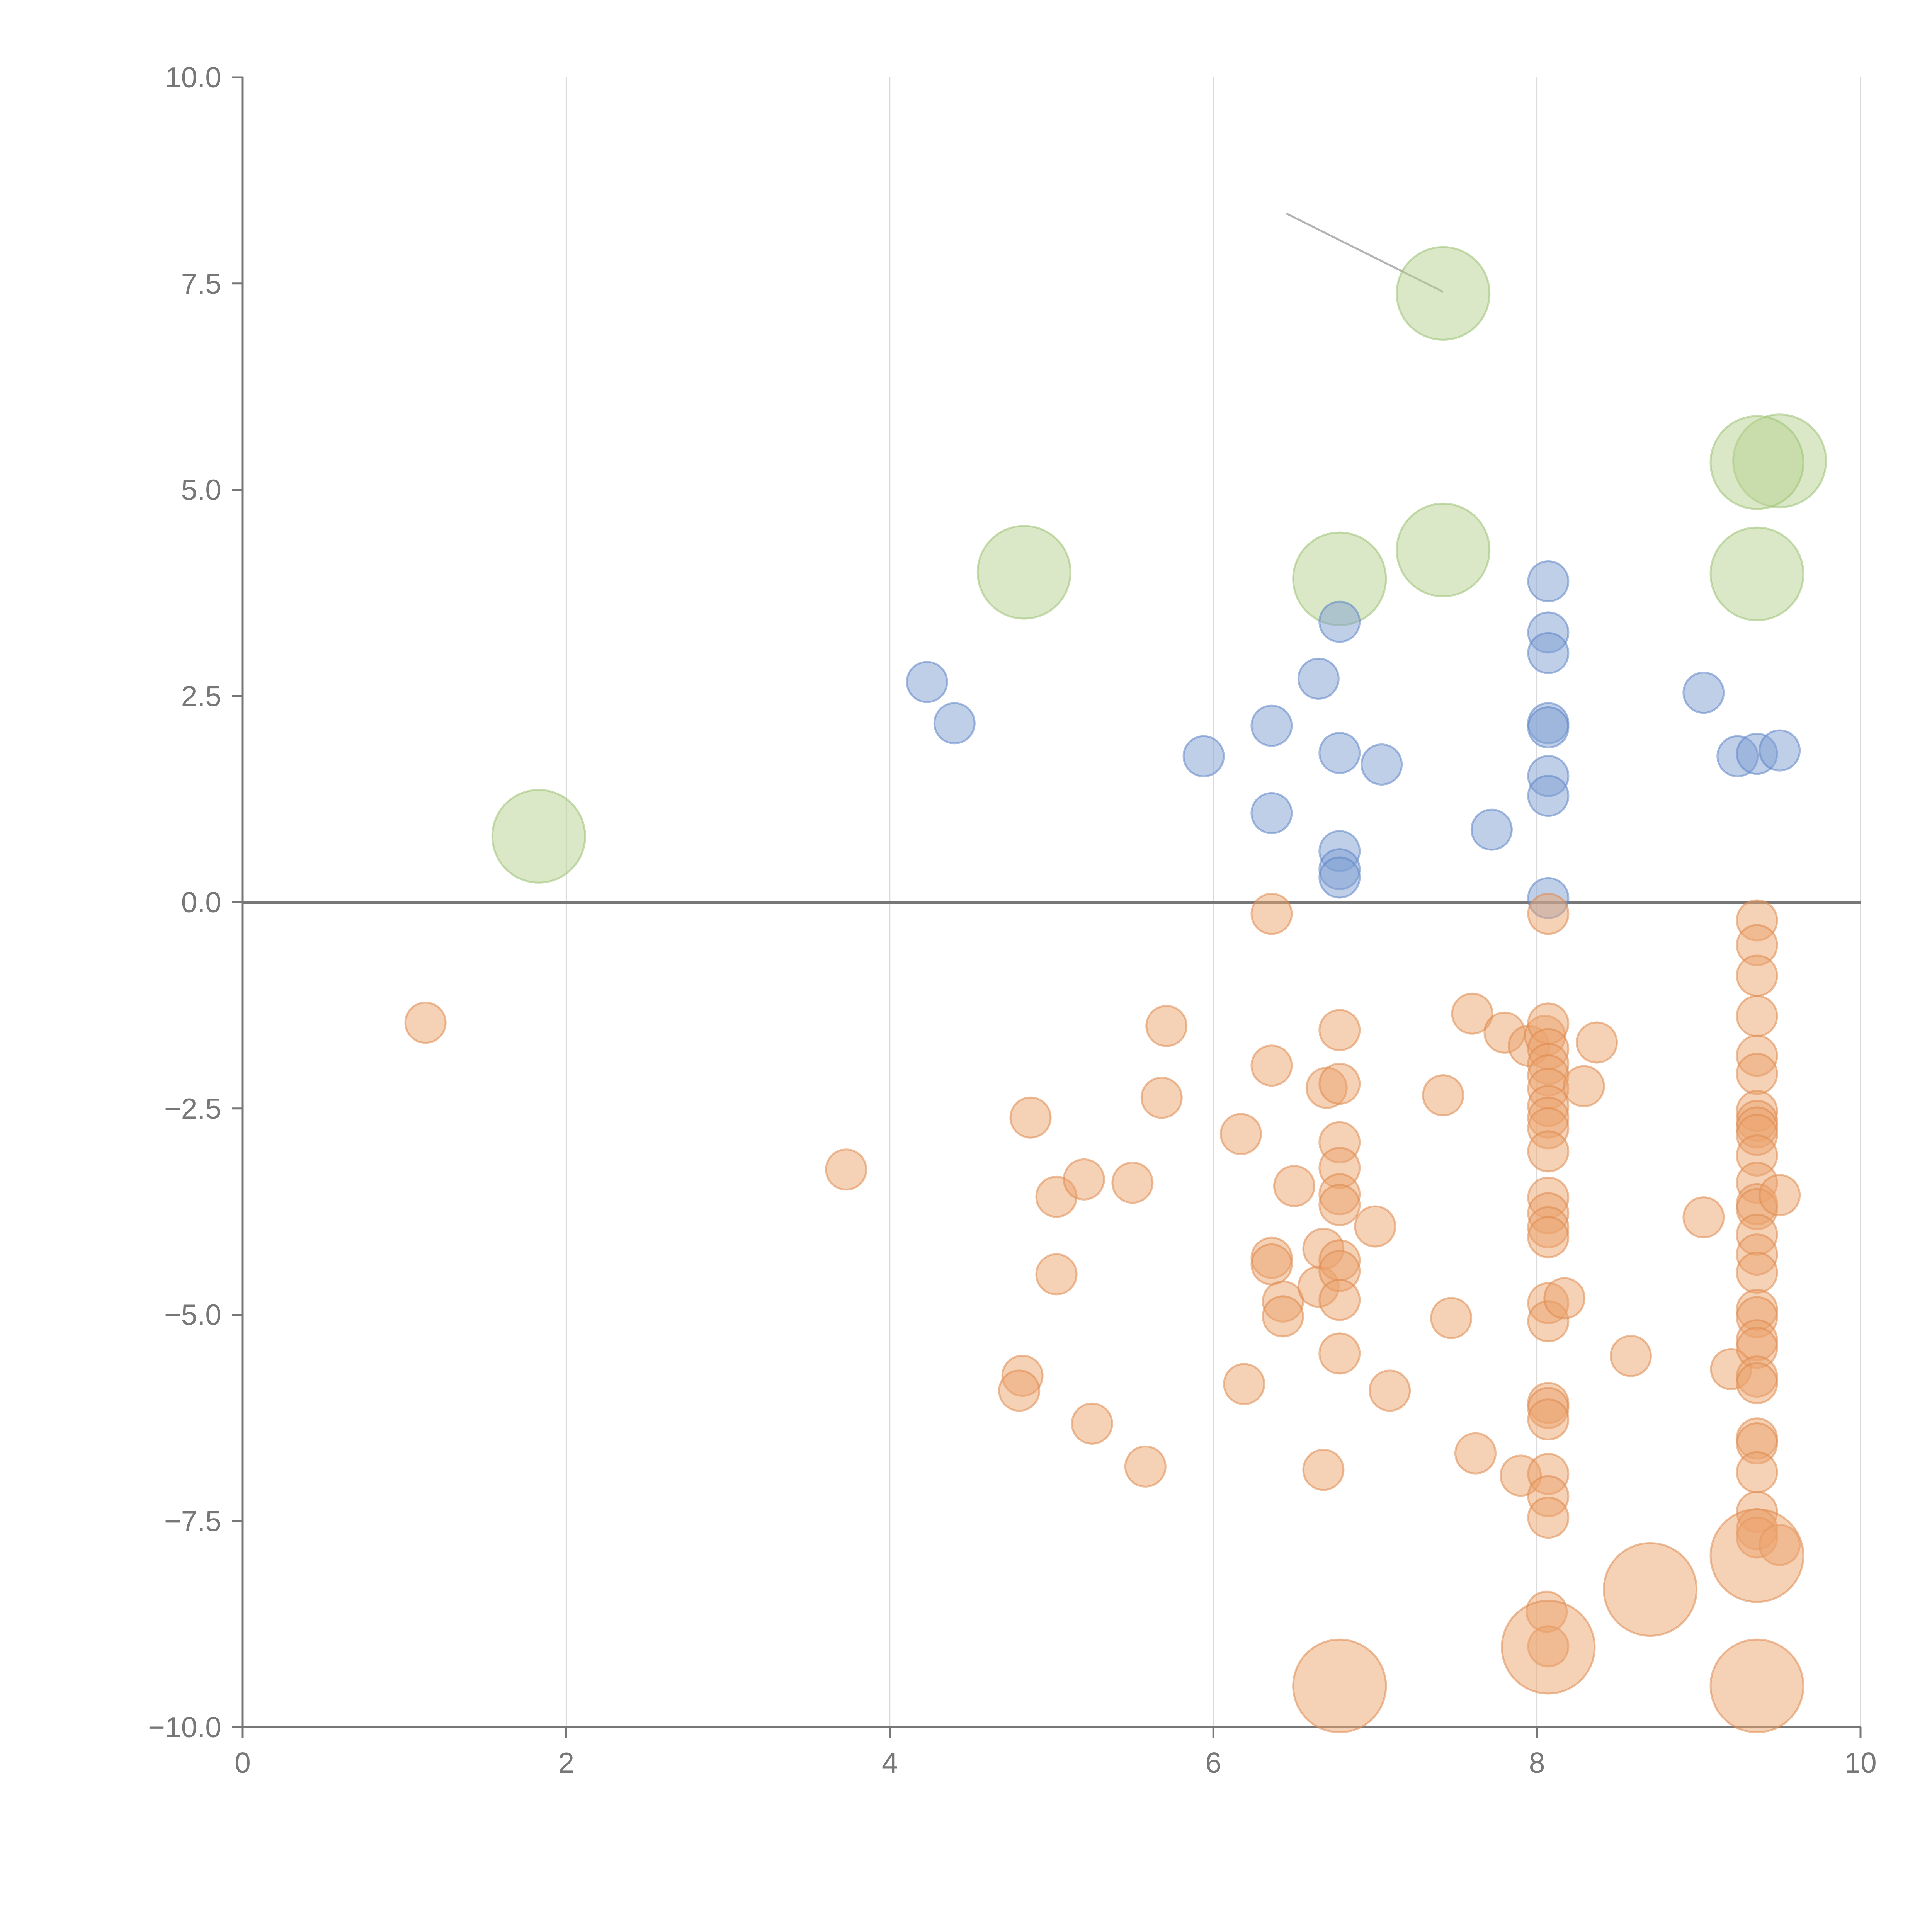  What do you see at coordinates (192, 1315) in the screenshot?
I see `y-tick-label: −5.0` at bounding box center [192, 1315].